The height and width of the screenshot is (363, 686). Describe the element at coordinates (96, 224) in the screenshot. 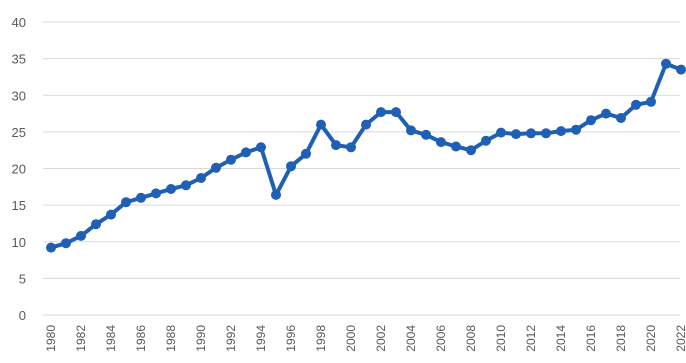

I see `data-point-1983` at that location.